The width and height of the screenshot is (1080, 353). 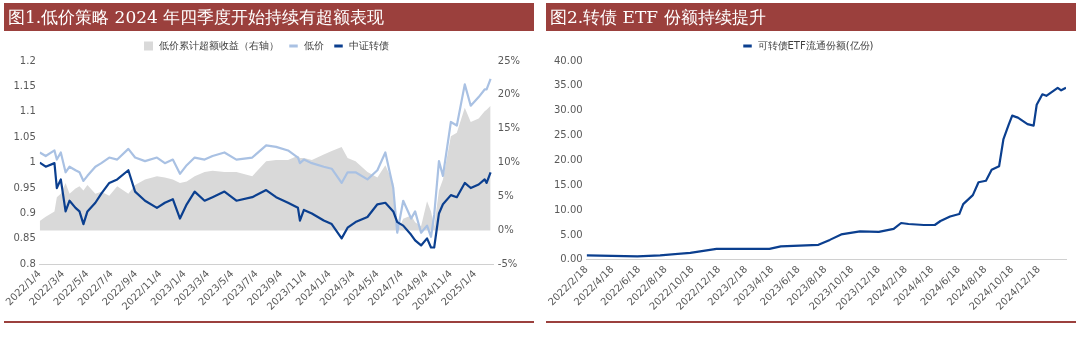 What do you see at coordinates (568, 159) in the screenshot?
I see `y-tick-label: 20.00` at bounding box center [568, 159].